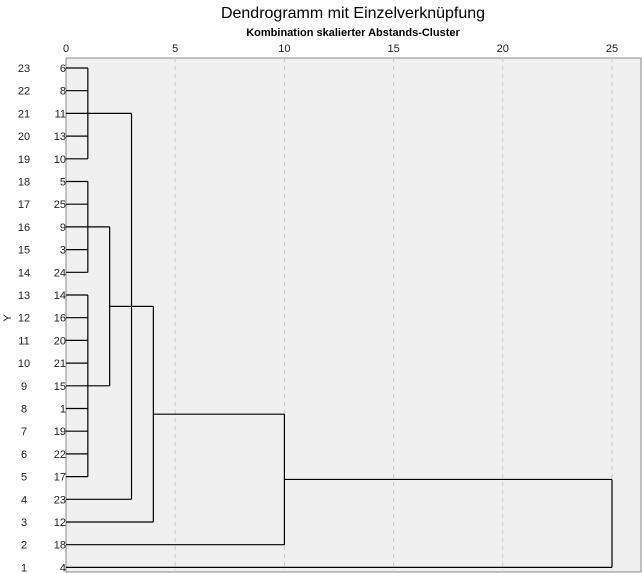 This screenshot has height=573, width=642. What do you see at coordinates (24, 205) in the screenshot?
I see `row-number: 17` at bounding box center [24, 205].